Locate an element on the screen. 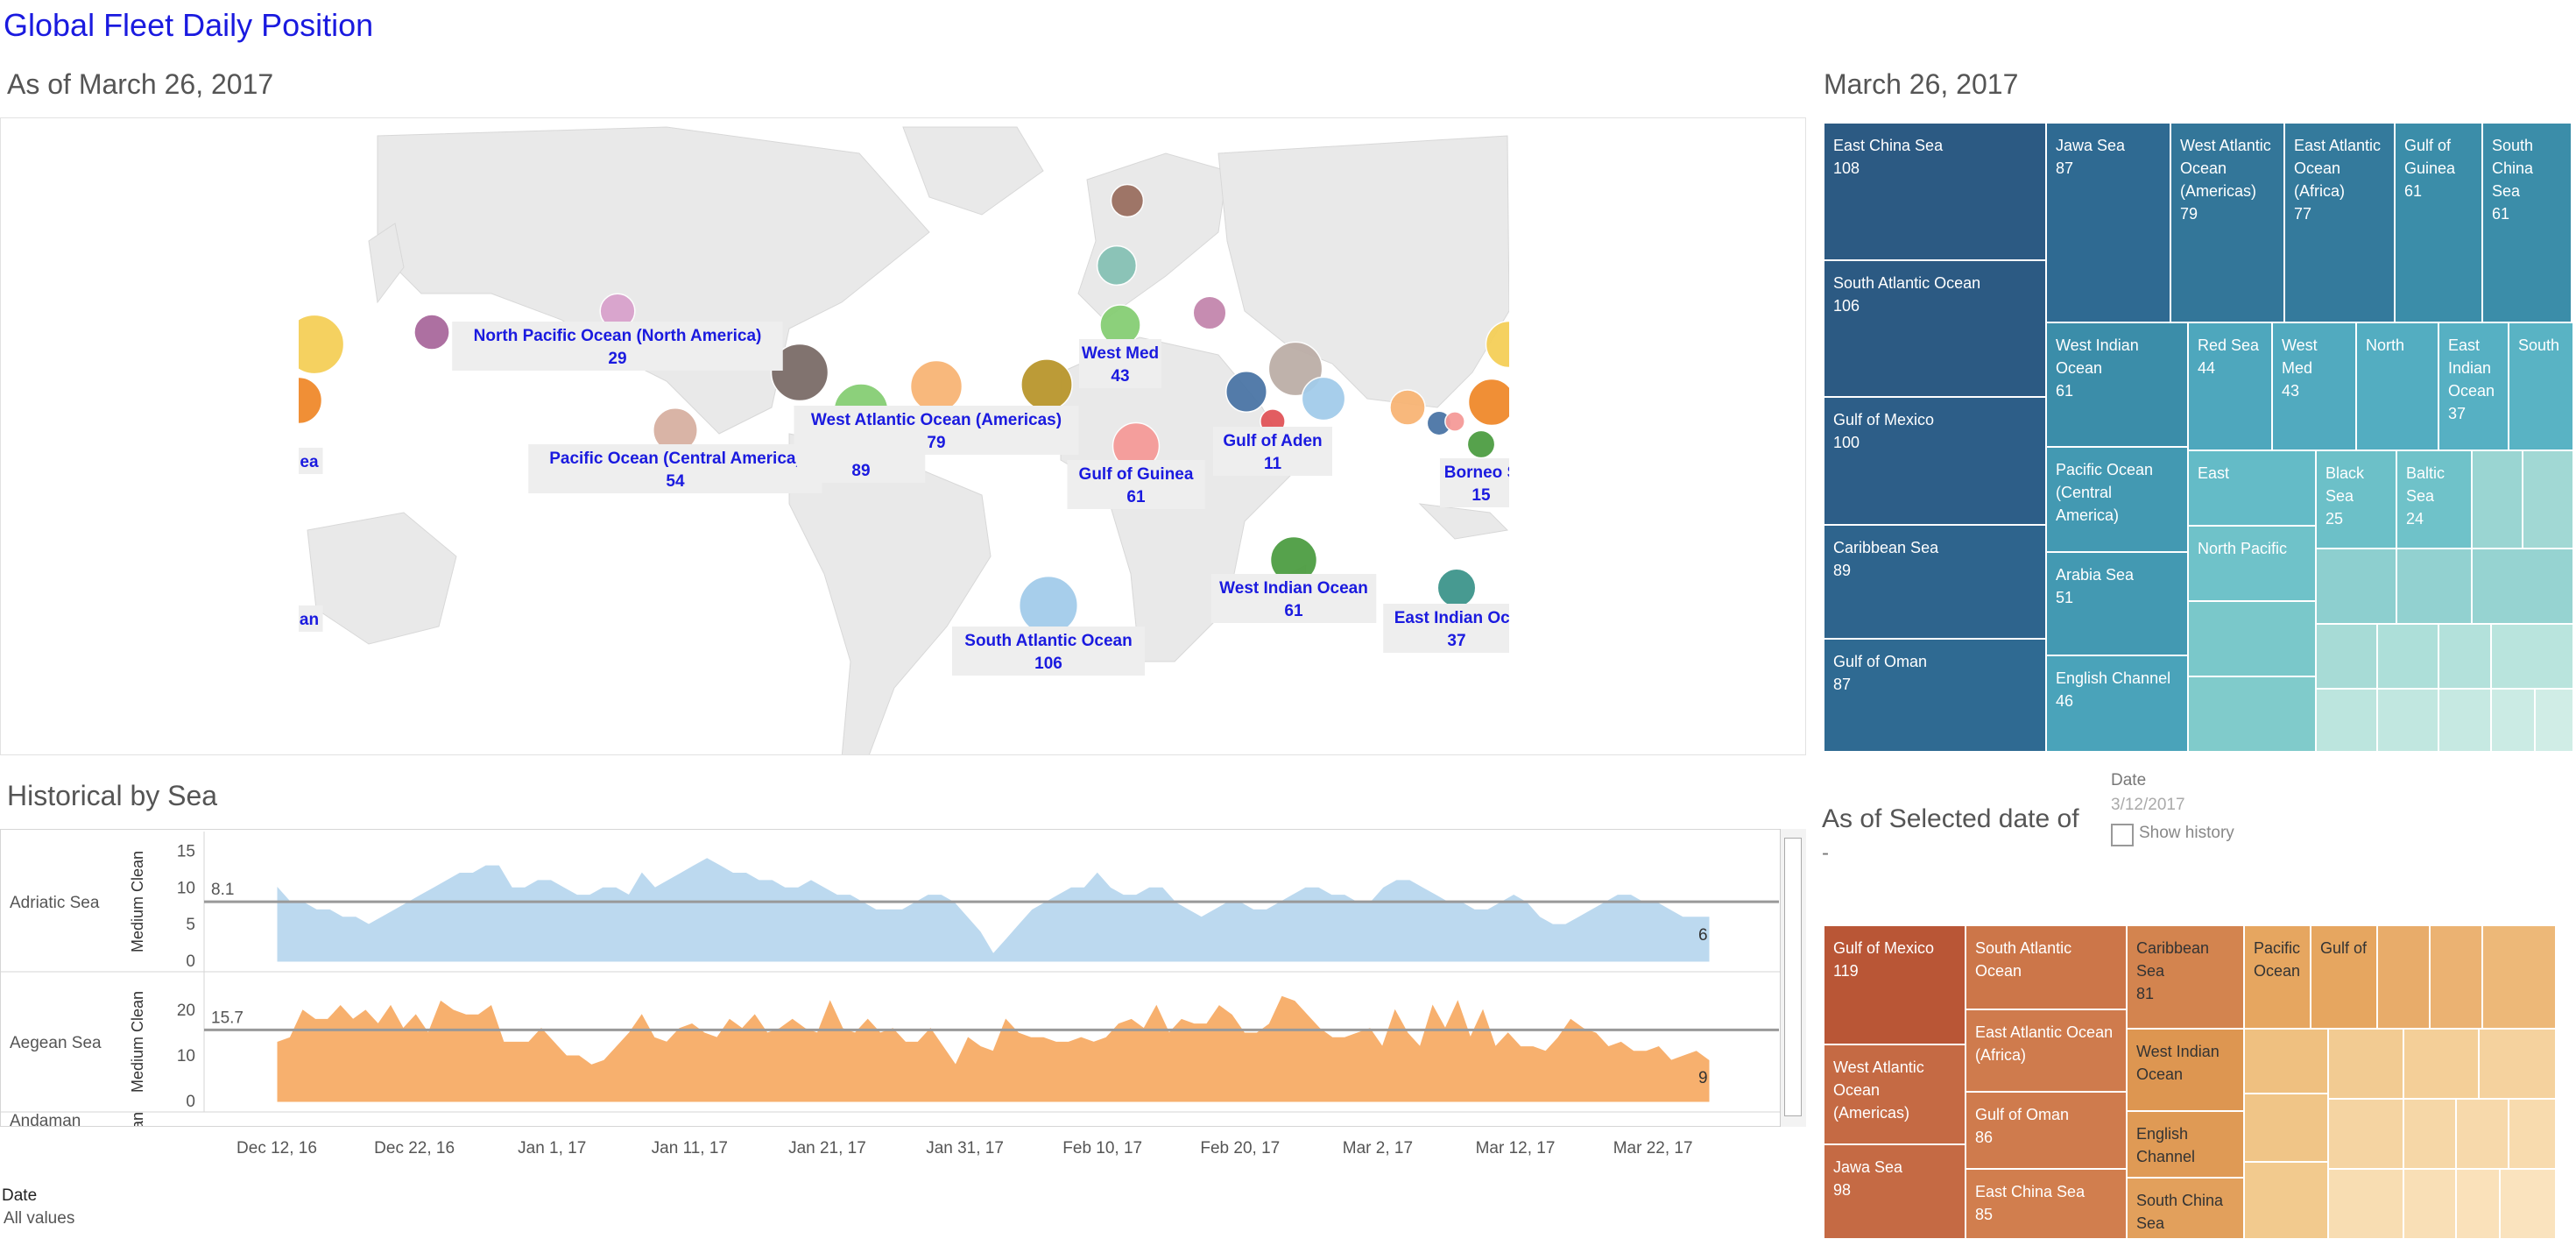 This screenshot has width=2576, height=1246. treemap-cell: South is located at coordinates (2541, 386).